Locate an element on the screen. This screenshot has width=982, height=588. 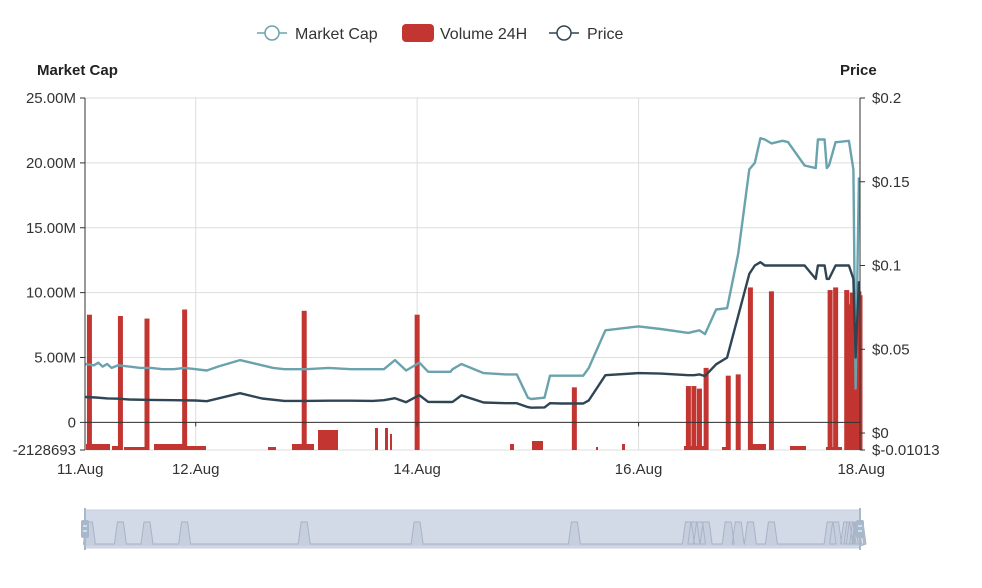
legend-swatch is located at coordinates (418, 33).